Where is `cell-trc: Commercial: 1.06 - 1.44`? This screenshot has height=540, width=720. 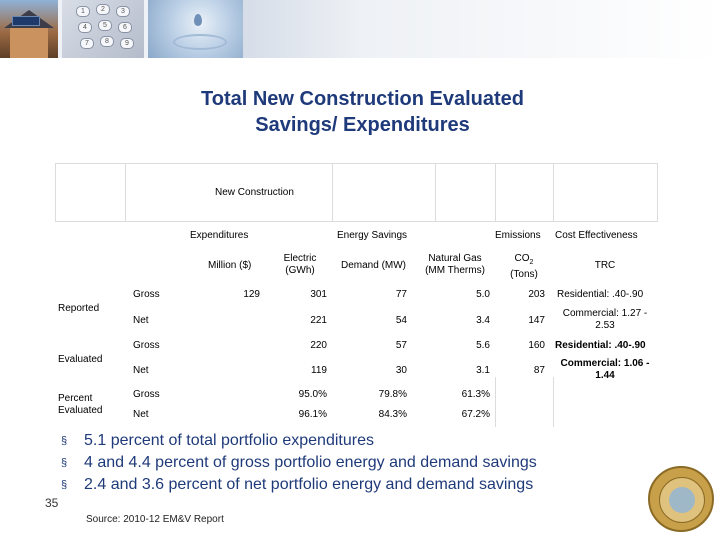 cell-trc: Commercial: 1.06 - 1.44 is located at coordinates (605, 370).